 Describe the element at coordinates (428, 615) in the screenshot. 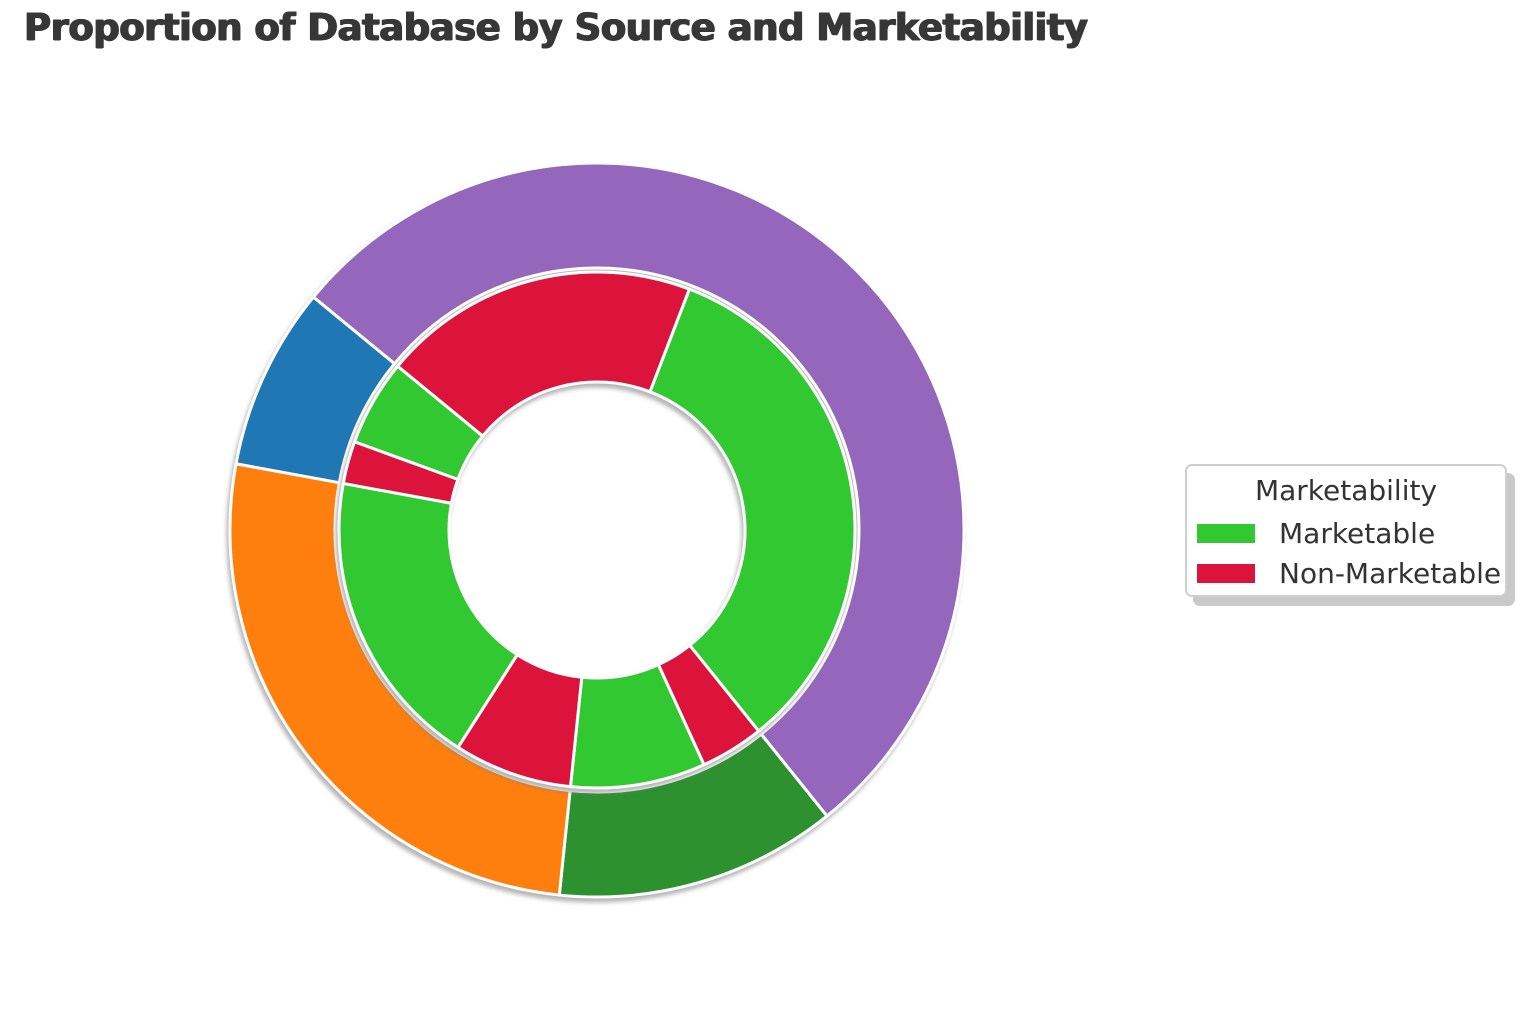

I see `inner-wedge-5-marketable` at that location.